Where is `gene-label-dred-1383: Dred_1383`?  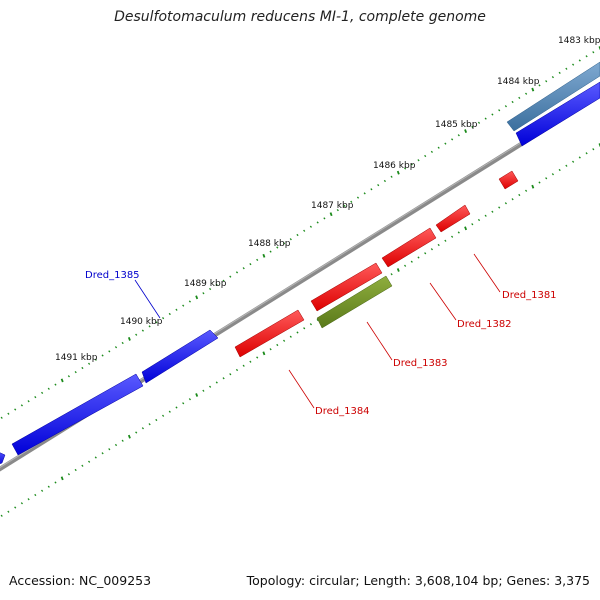
gene-label-dred-1383: Dred_1383 is located at coordinates (420, 363).